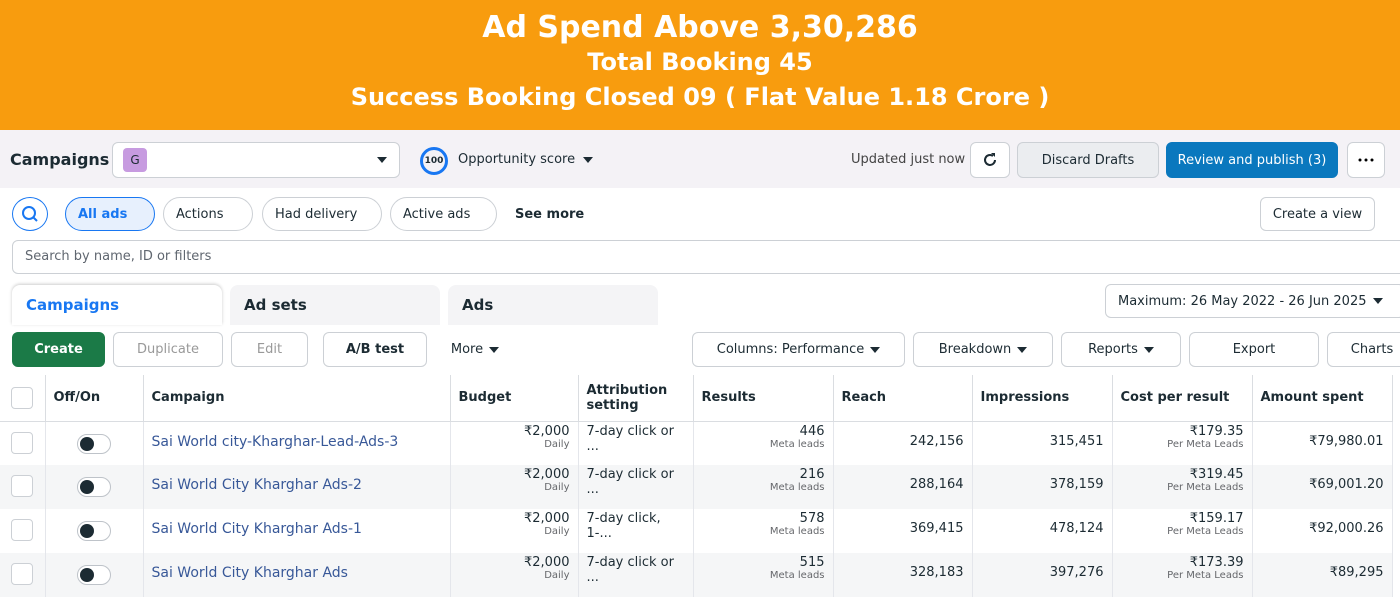 The width and height of the screenshot is (1400, 600). Describe the element at coordinates (763, 487) in the screenshot. I see `cell: 216 Meta leads` at that location.